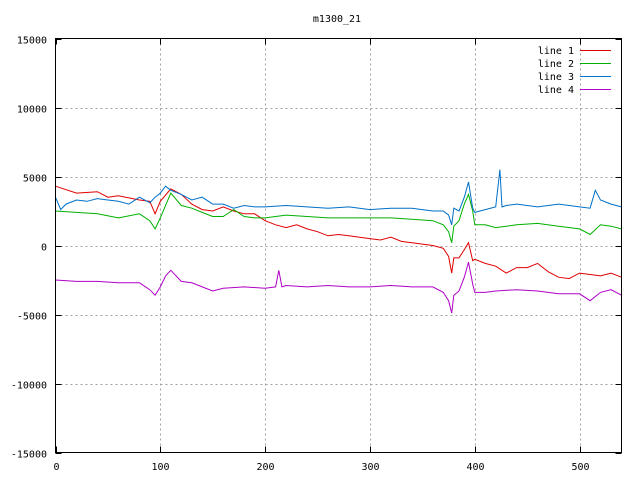 The height and width of the screenshot is (480, 640). I want to click on legend-label: line 4, so click(556, 90).